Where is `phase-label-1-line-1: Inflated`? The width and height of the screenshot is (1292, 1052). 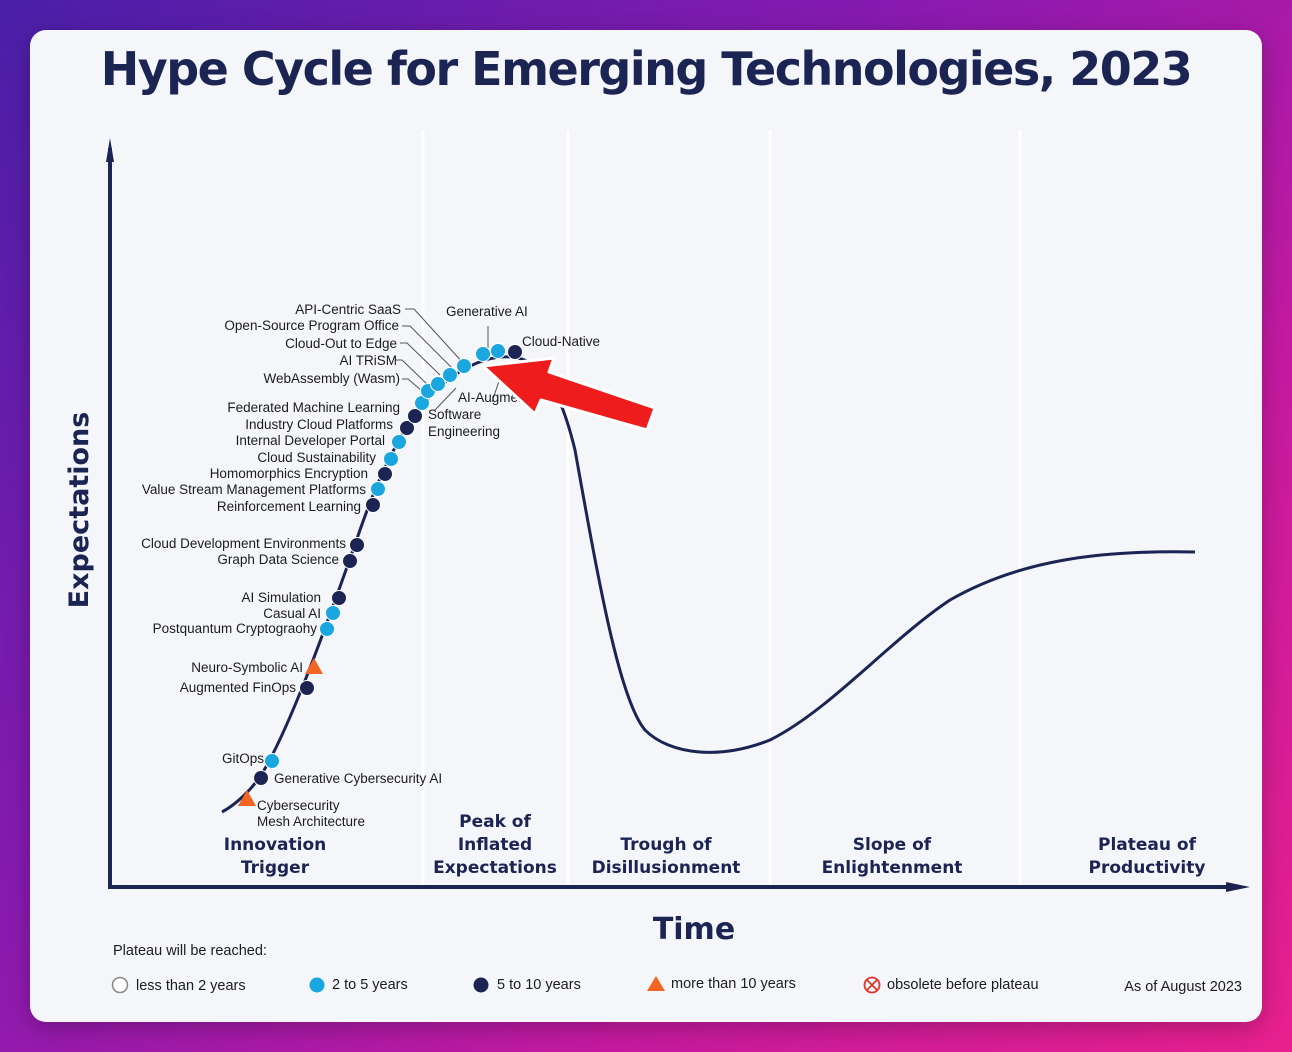
phase-label-1-line-1: Inflated is located at coordinates (495, 845).